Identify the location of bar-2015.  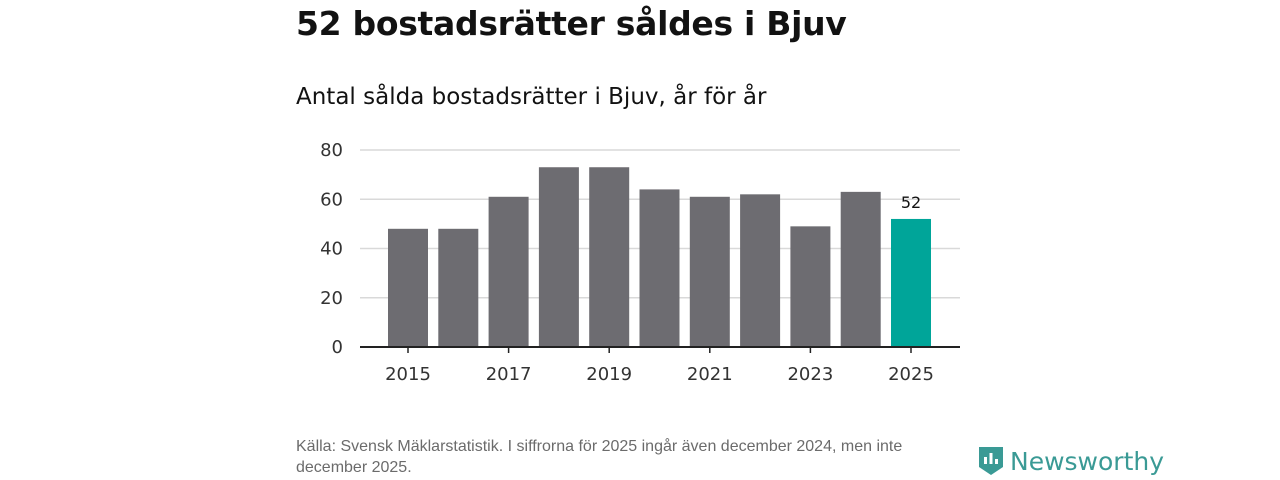
(408, 287).